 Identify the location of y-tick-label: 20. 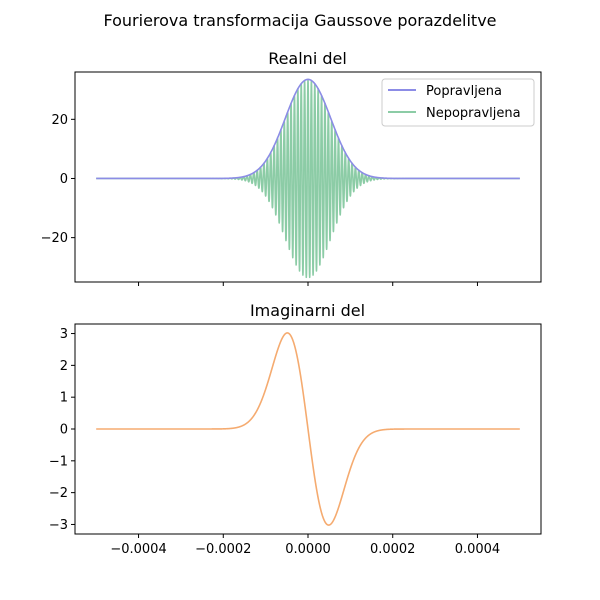
(59, 120).